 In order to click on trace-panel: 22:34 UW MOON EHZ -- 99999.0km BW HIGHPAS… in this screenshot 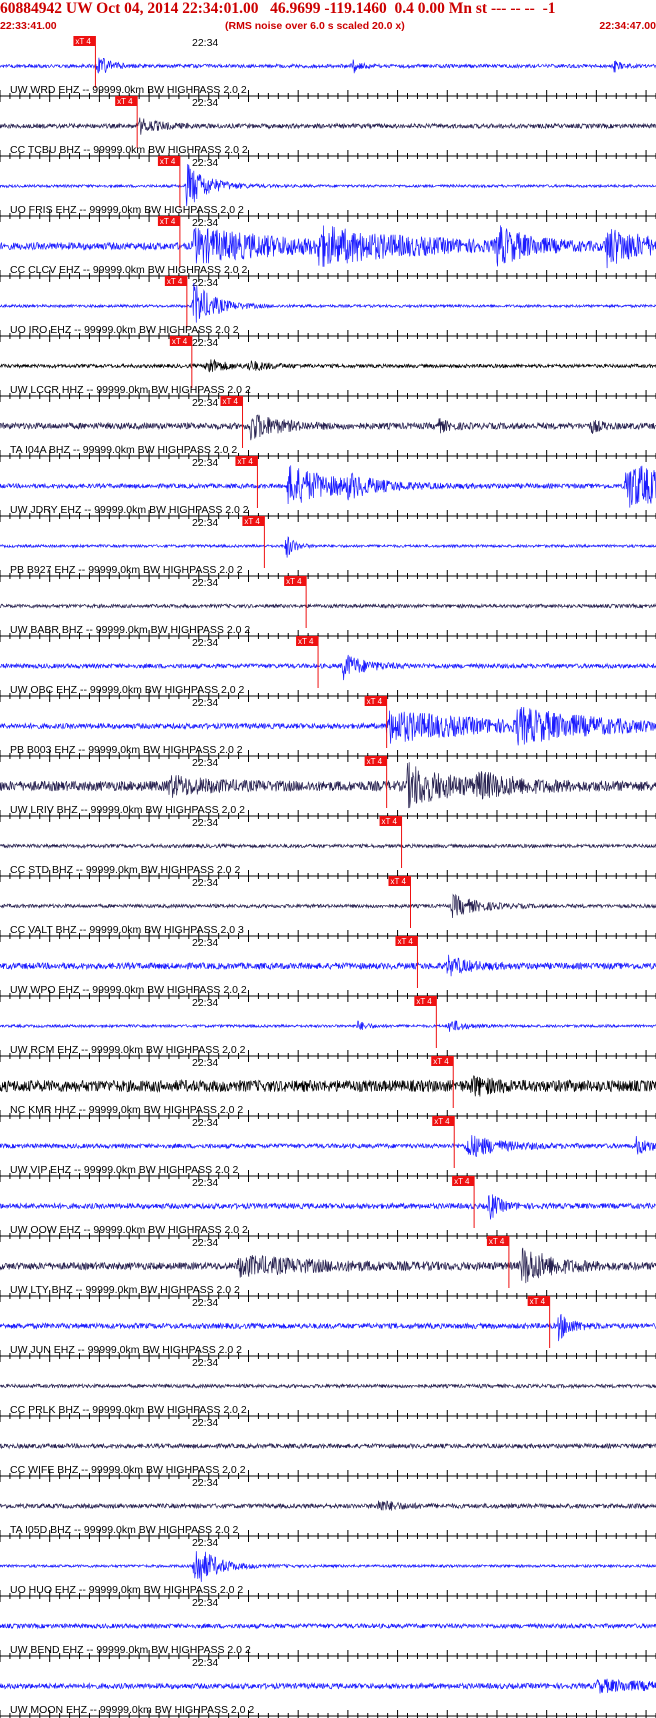, I will do `click(328, 1687)`.